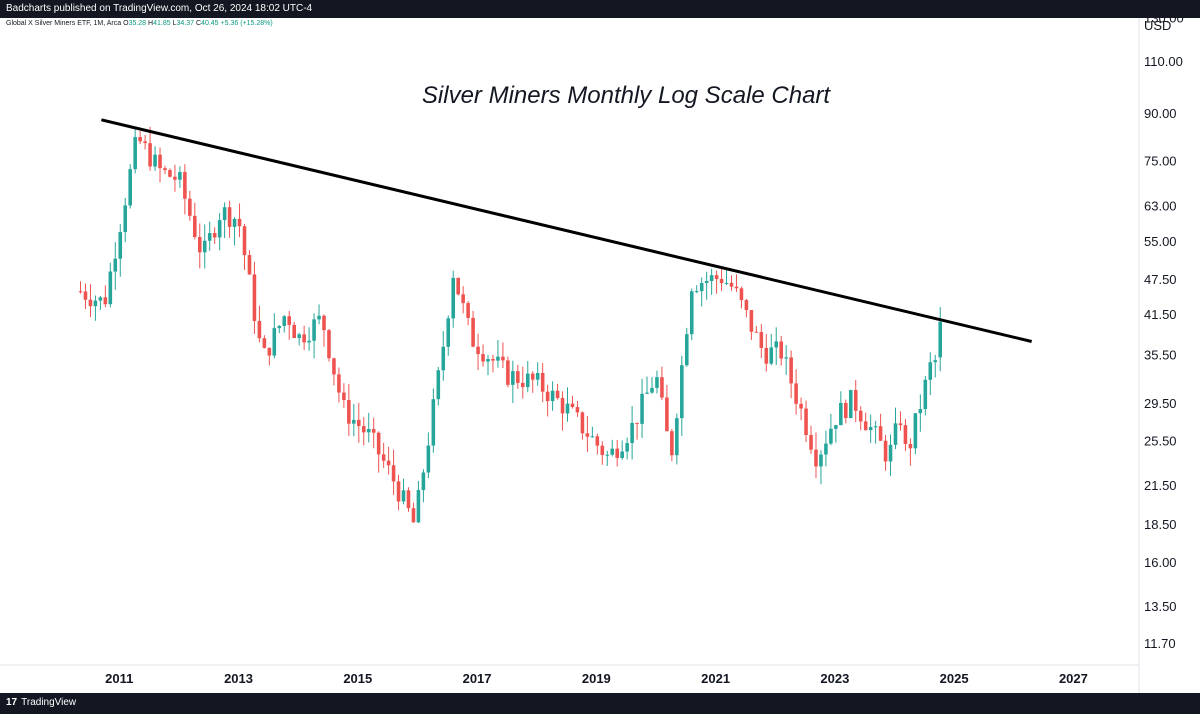 Image resolution: width=1200 pixels, height=714 pixels. I want to click on price-tick-label: 13.50, so click(1160, 606).